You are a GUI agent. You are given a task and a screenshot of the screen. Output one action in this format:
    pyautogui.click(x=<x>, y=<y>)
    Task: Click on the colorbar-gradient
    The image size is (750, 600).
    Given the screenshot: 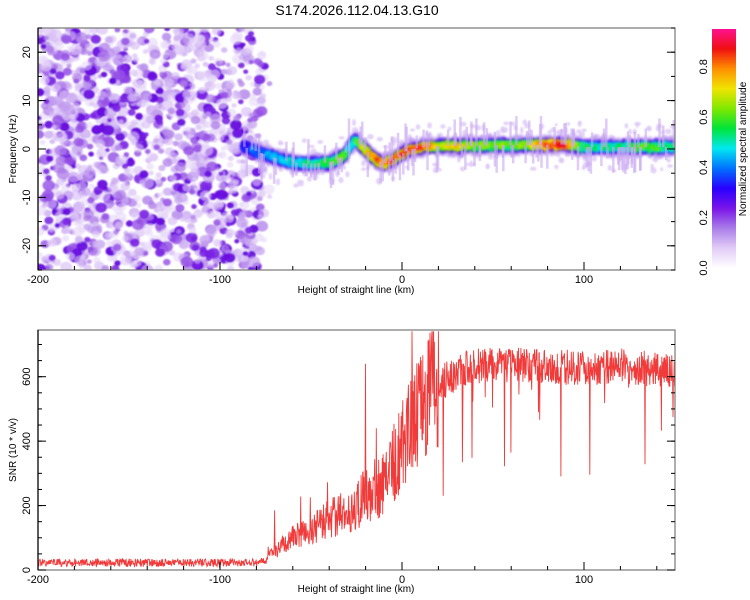 What is the action you would take?
    pyautogui.click(x=724, y=148)
    